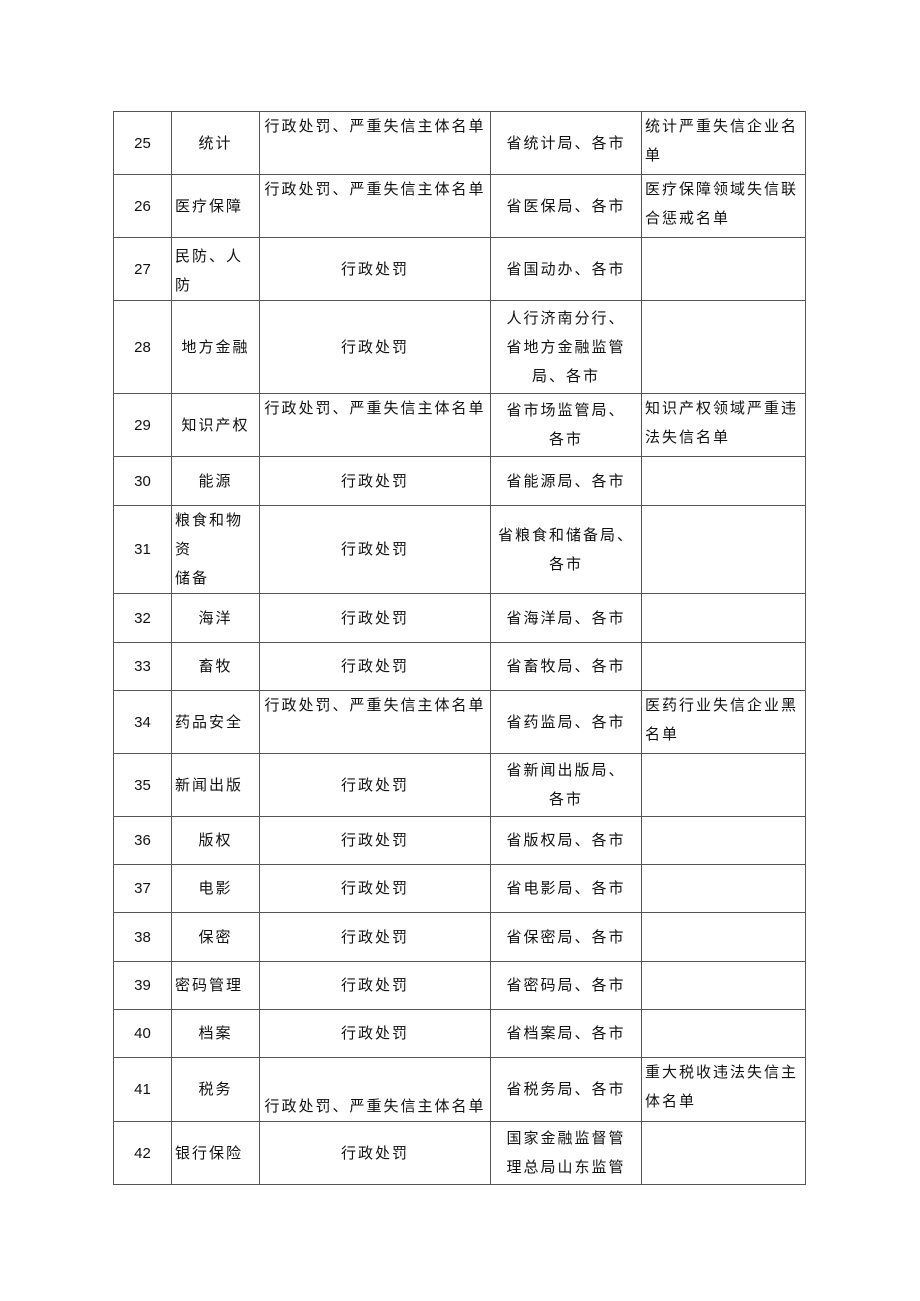 The width and height of the screenshot is (920, 1301). Describe the element at coordinates (723, 143) in the screenshot. I see `blacklist-name: 统计严重失信企业名 单` at that location.